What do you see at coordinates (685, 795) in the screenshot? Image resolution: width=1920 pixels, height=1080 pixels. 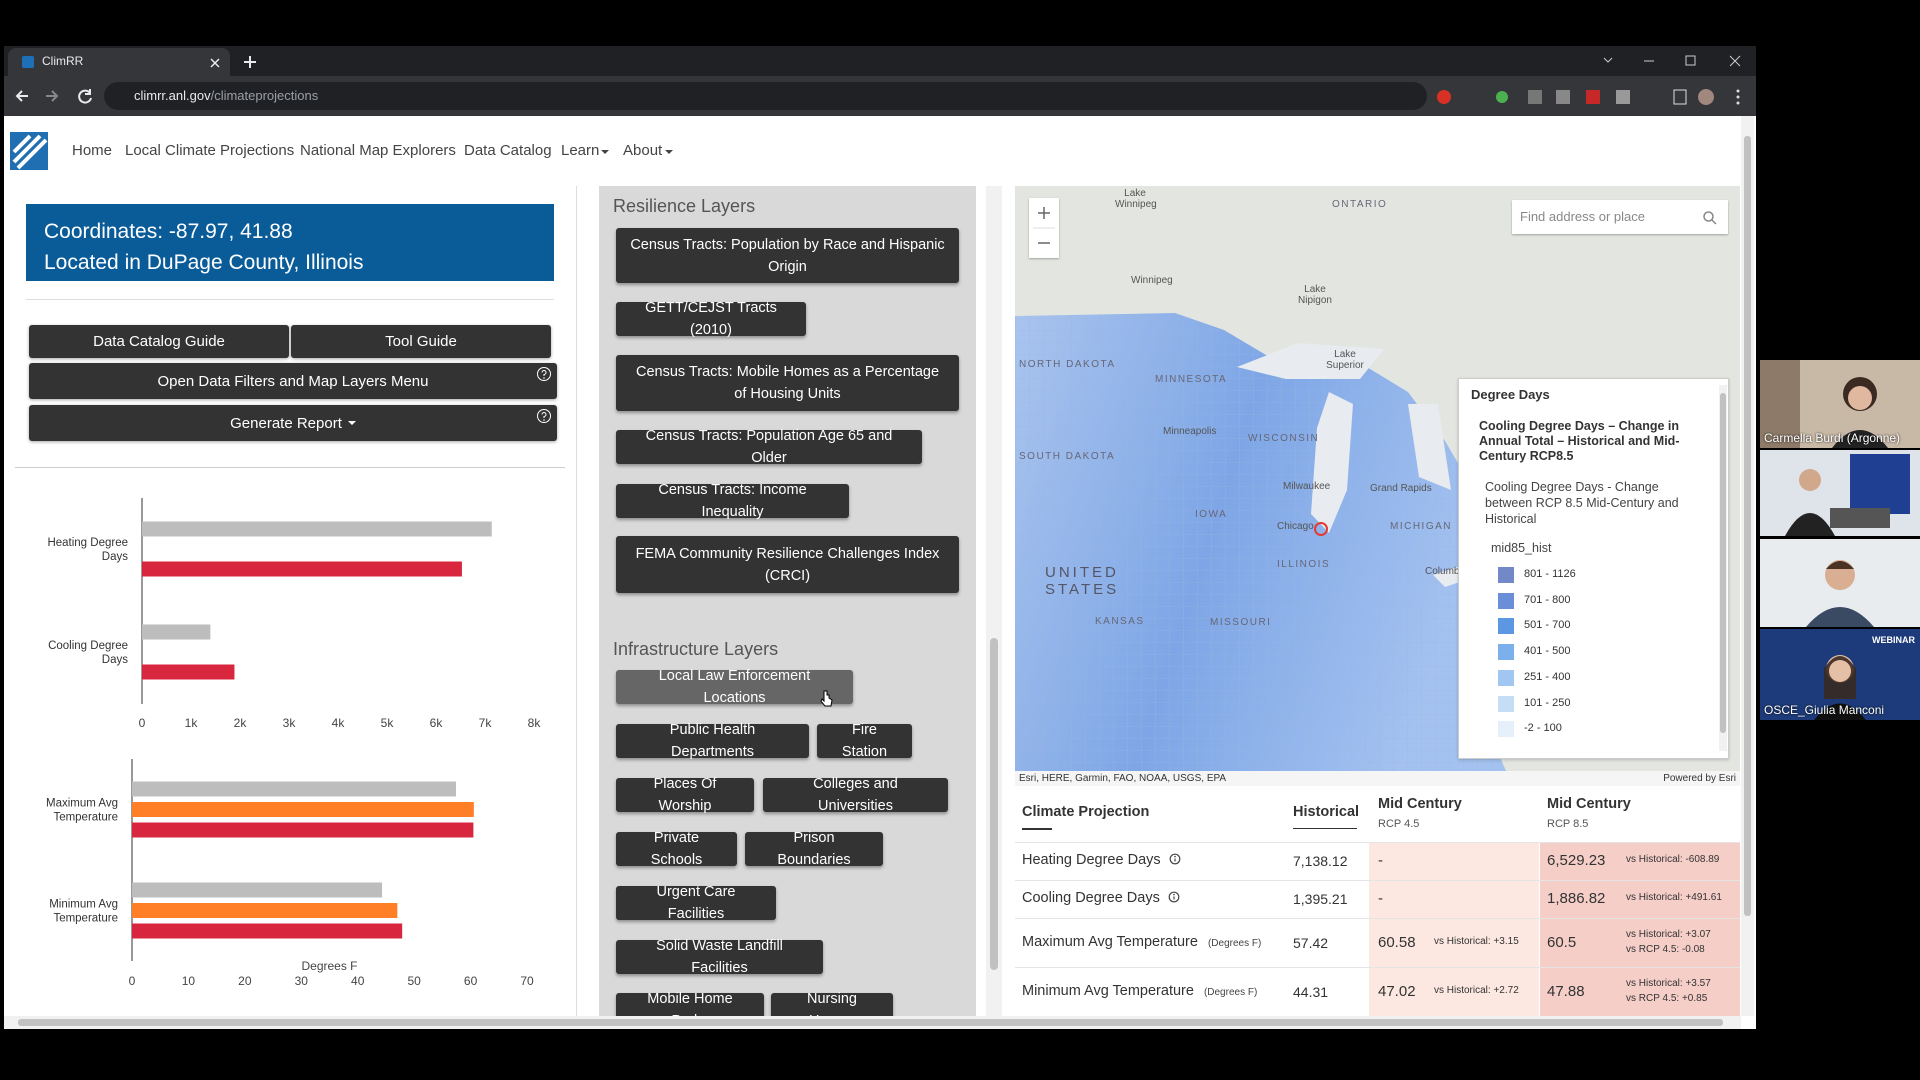 I see `layer-button: Places Of Worship` at bounding box center [685, 795].